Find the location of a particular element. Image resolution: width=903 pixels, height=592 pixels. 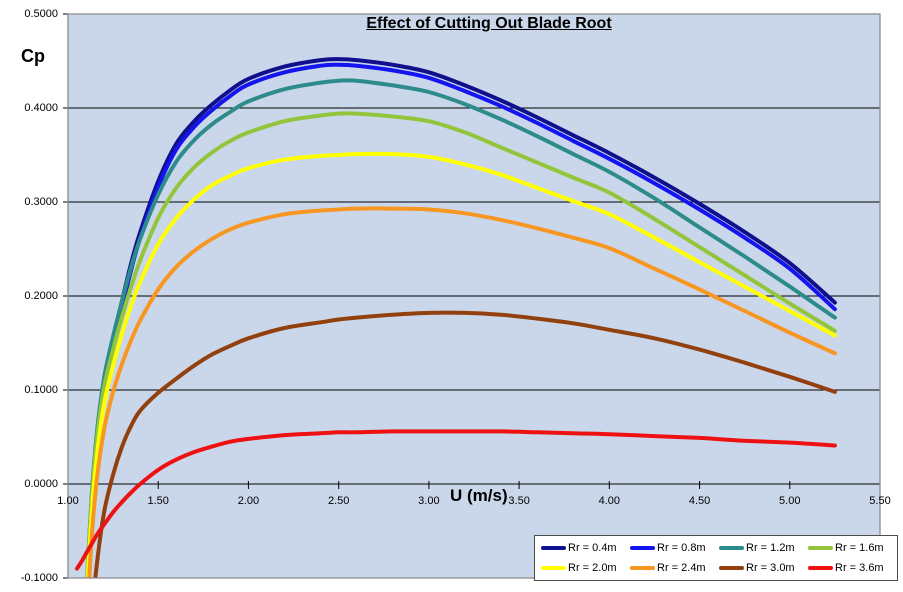

y-tick-label: 0.2000 is located at coordinates (41, 295).